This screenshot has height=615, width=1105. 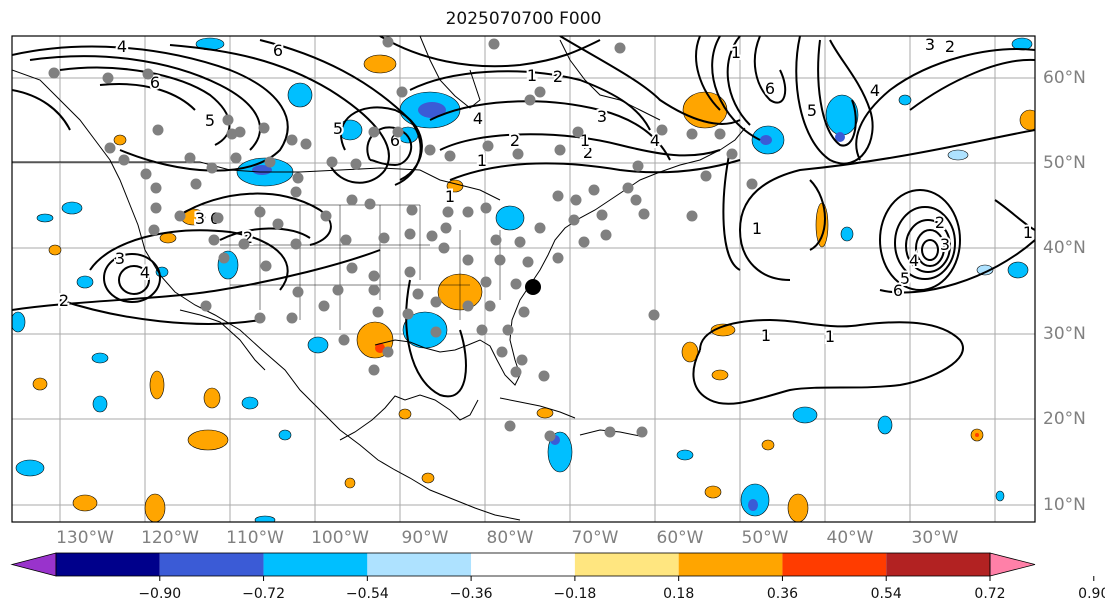 What do you see at coordinates (340, 538) in the screenshot?
I see `longitude-label: 100°W` at bounding box center [340, 538].